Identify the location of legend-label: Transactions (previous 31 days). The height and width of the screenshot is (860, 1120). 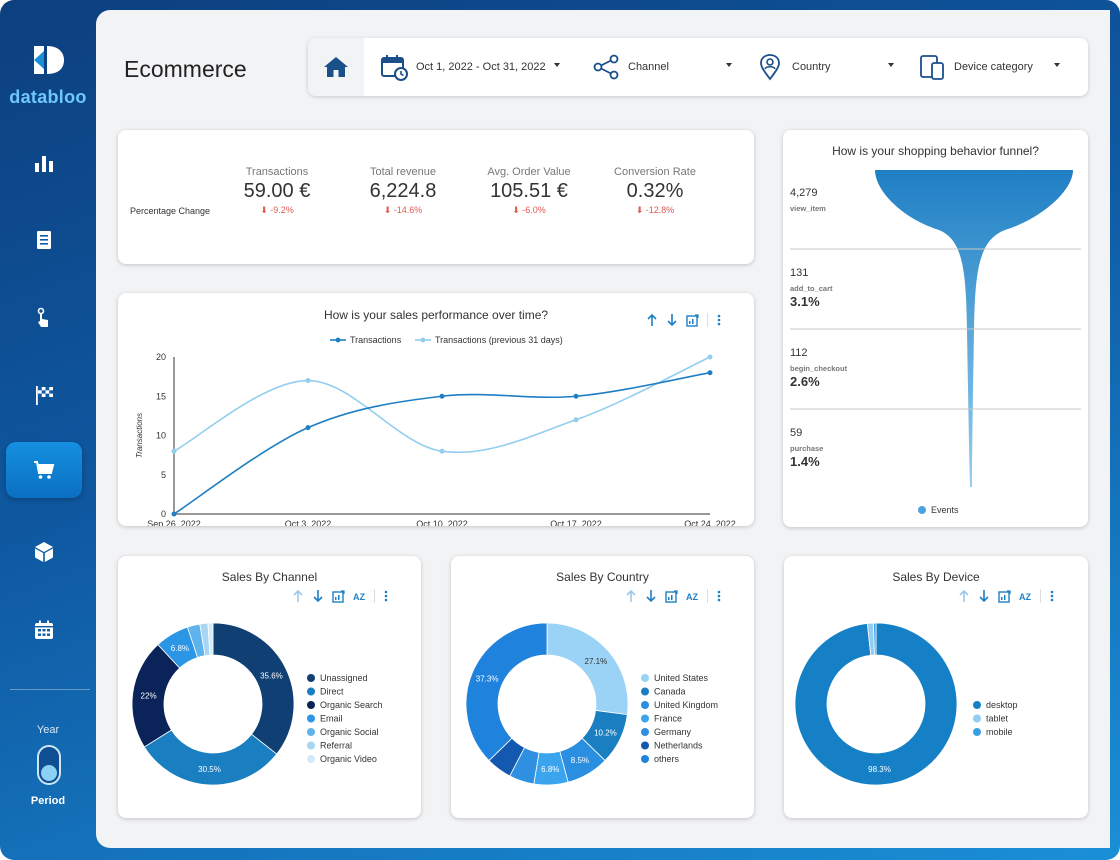
(499, 340).